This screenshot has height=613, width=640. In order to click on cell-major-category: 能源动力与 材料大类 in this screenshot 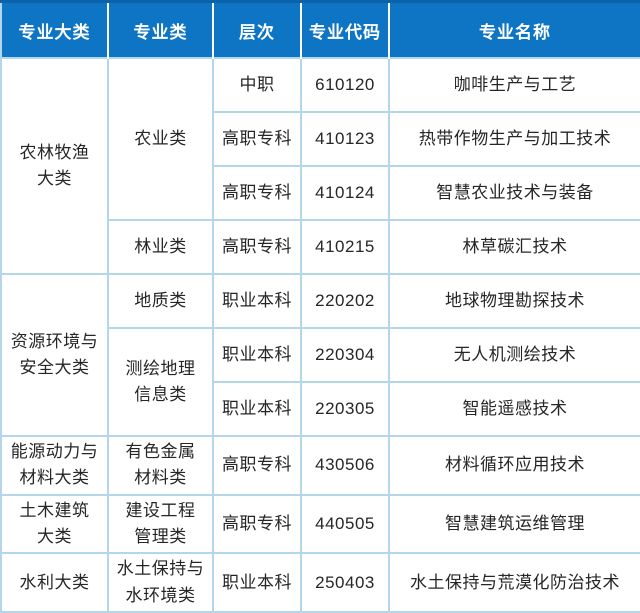, I will do `click(54, 465)`.